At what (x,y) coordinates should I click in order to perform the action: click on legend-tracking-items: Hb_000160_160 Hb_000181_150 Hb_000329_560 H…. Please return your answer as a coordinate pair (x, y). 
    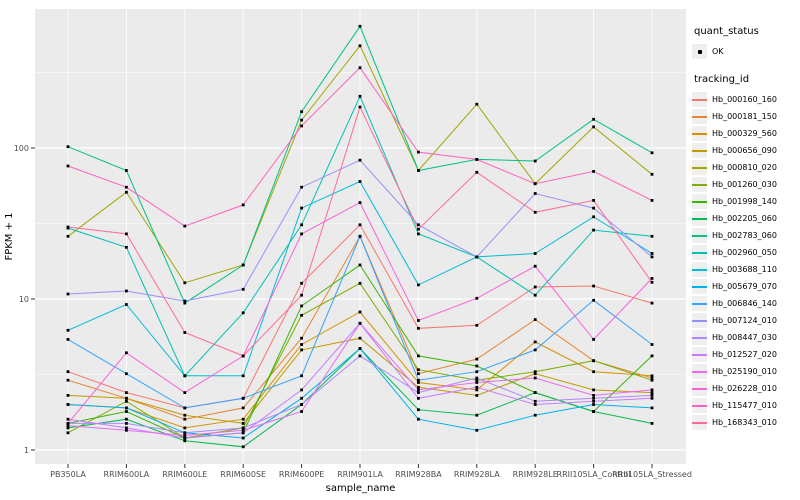
    Looking at the image, I should click on (746, 261).